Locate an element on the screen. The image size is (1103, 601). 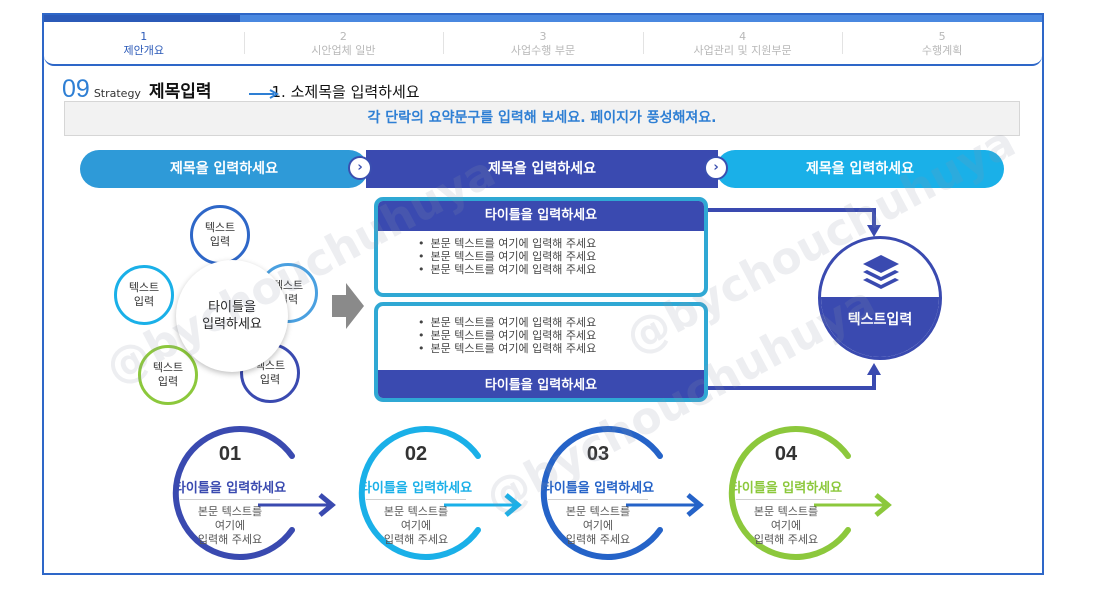
nav-number: 1 is located at coordinates (144, 36).